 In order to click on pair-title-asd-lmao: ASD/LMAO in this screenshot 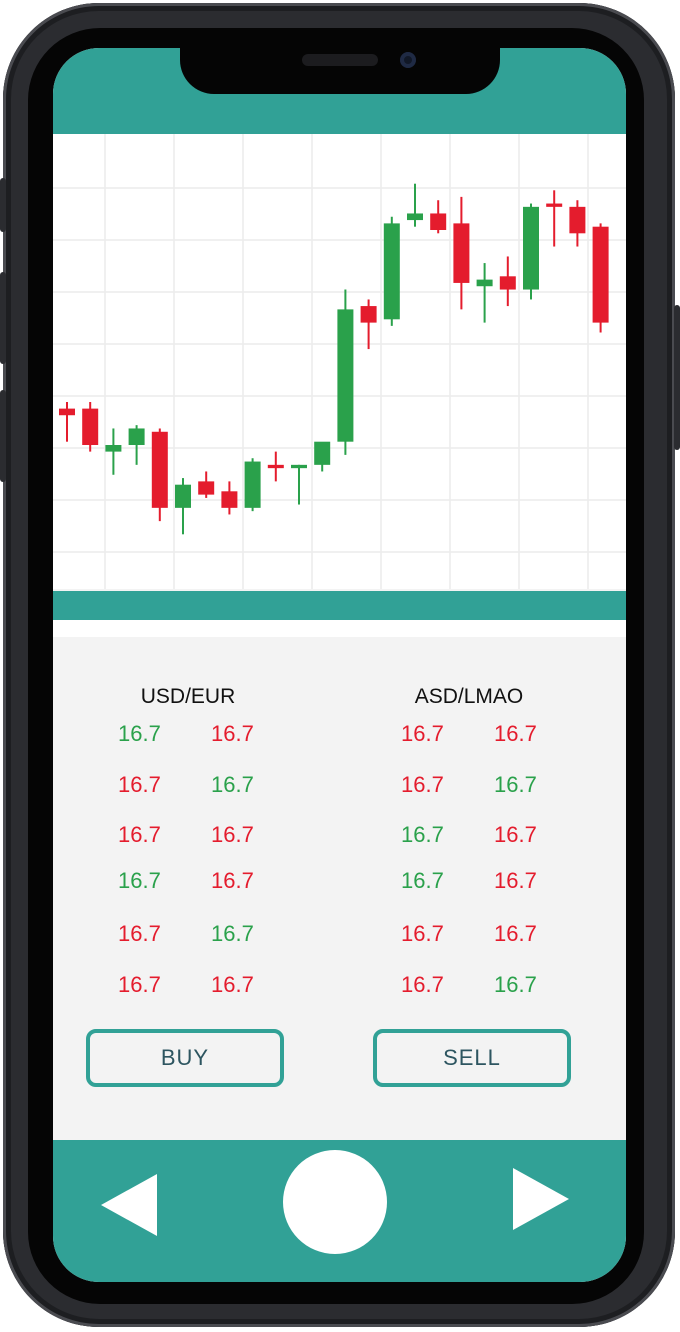, I will do `click(469, 696)`.